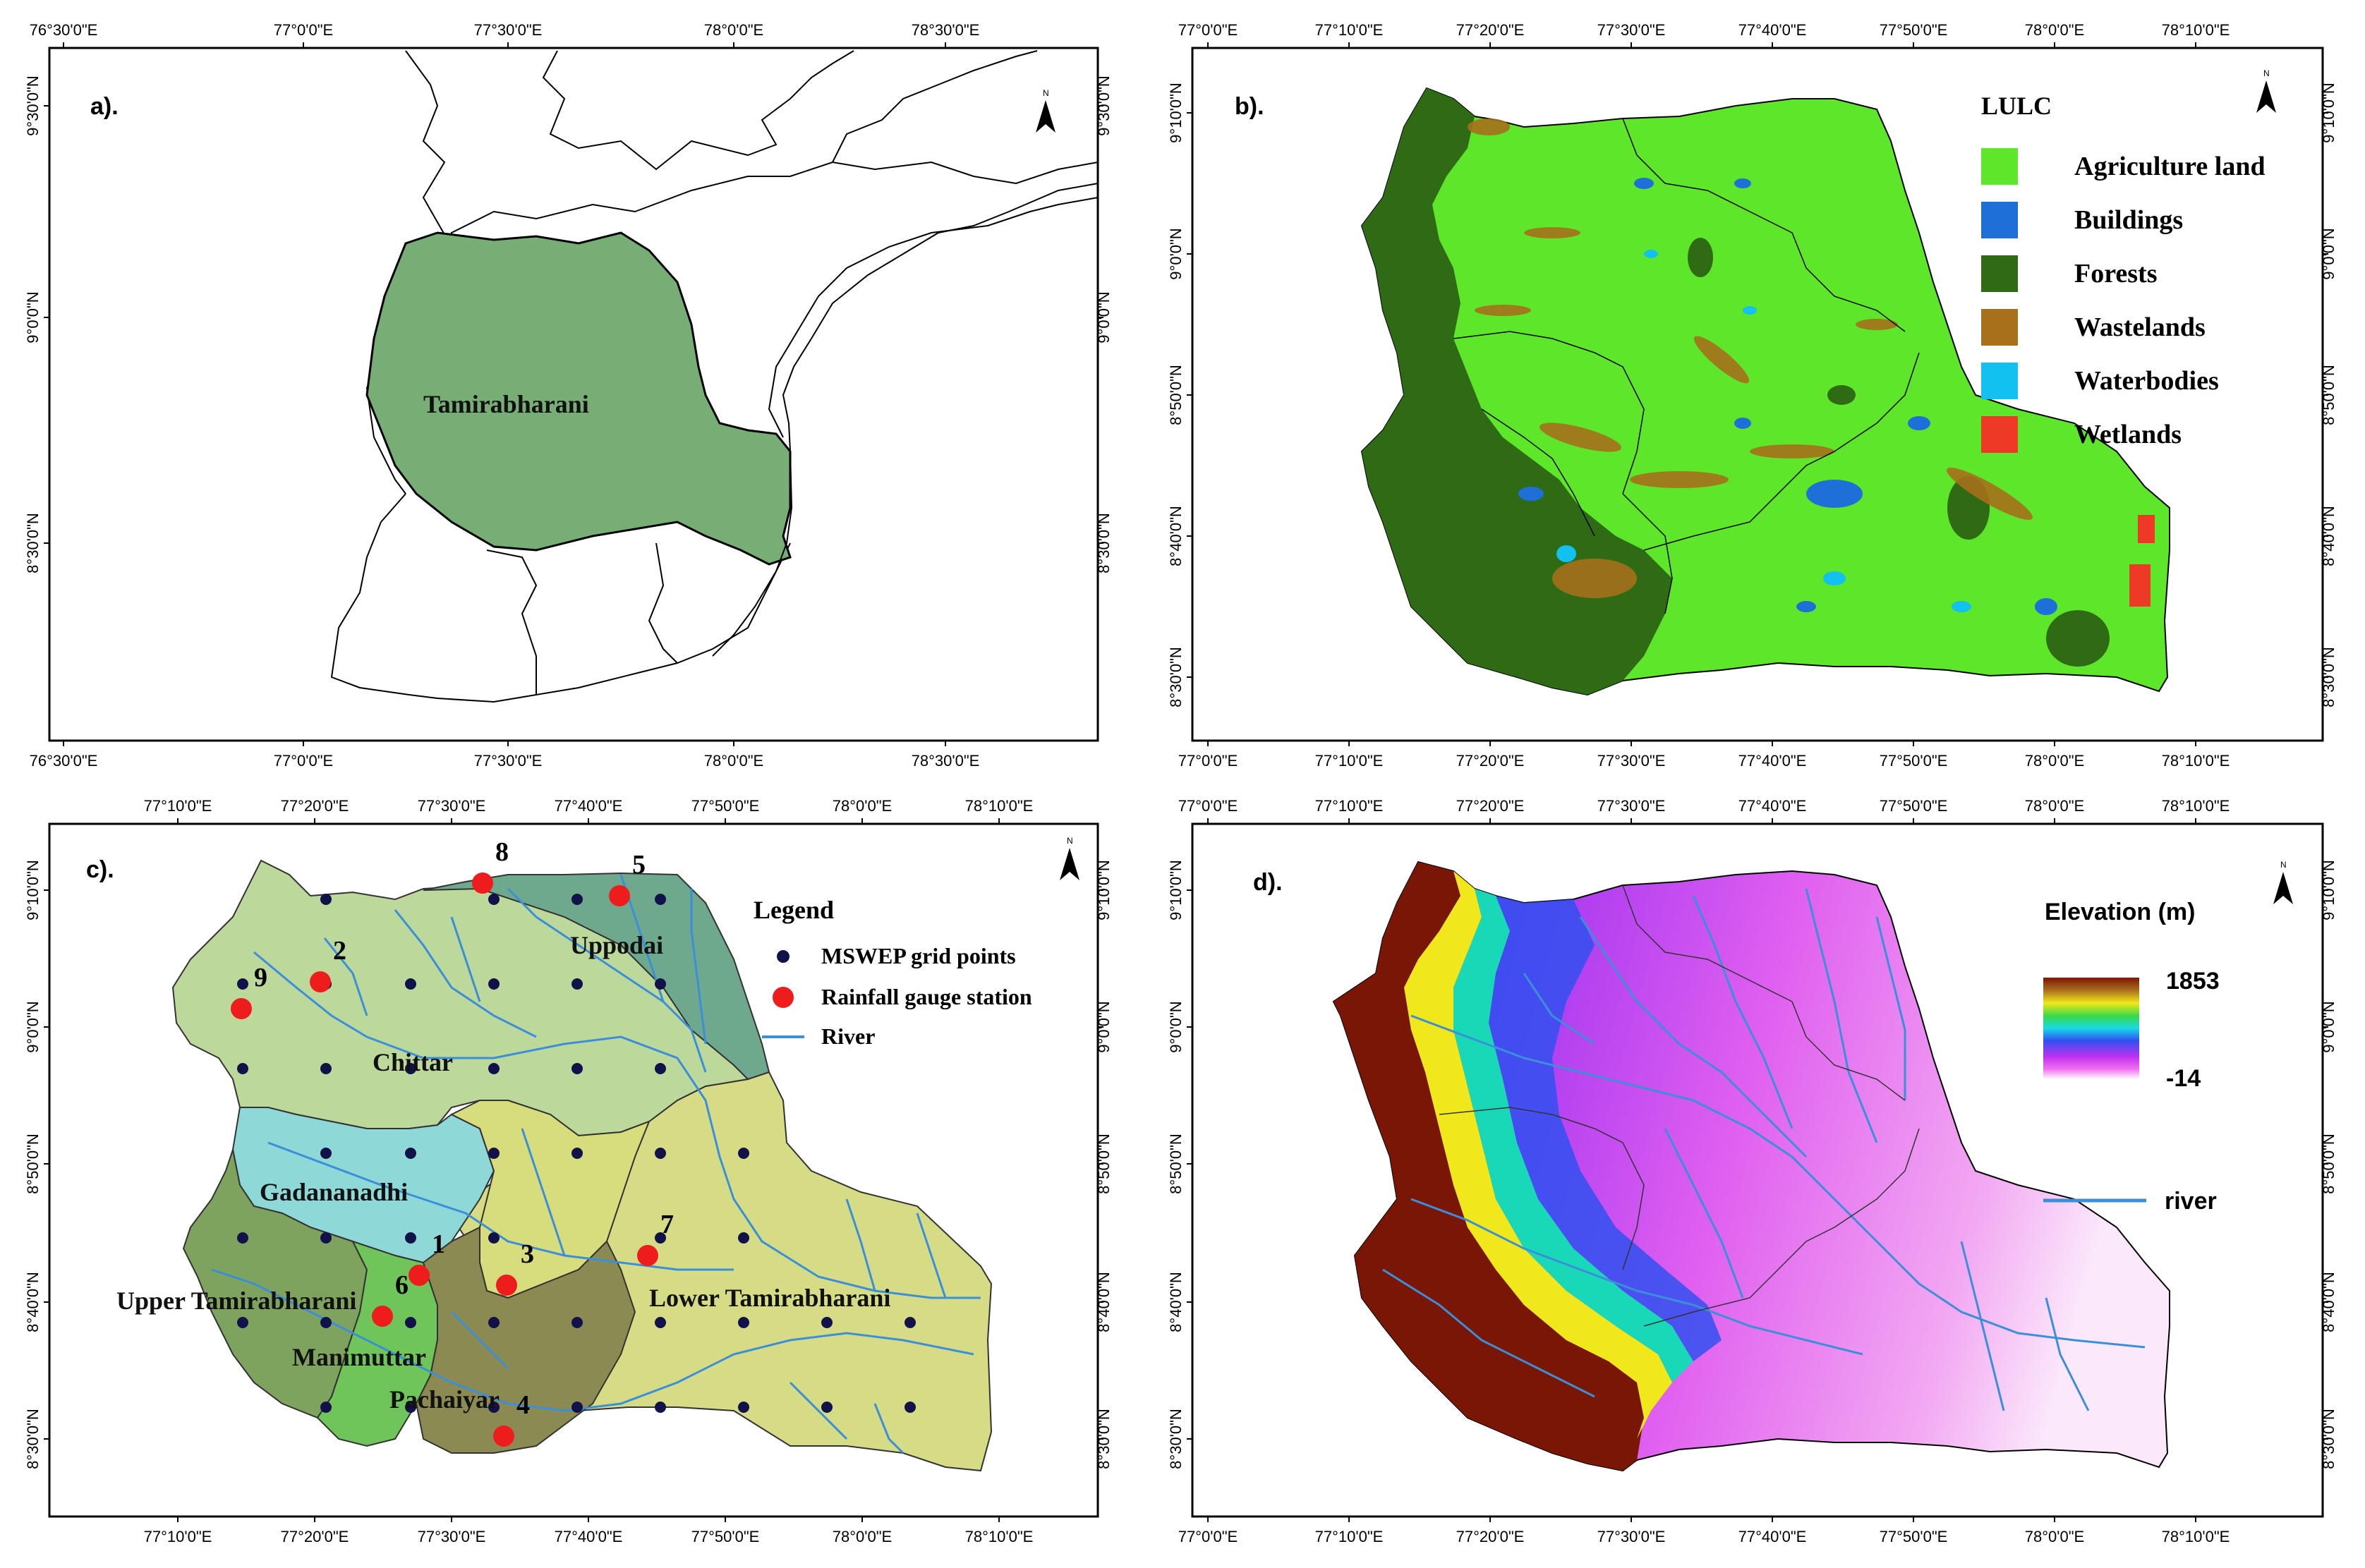  What do you see at coordinates (1046, 110) in the screenshot?
I see `north-arrow-a: N` at bounding box center [1046, 110].